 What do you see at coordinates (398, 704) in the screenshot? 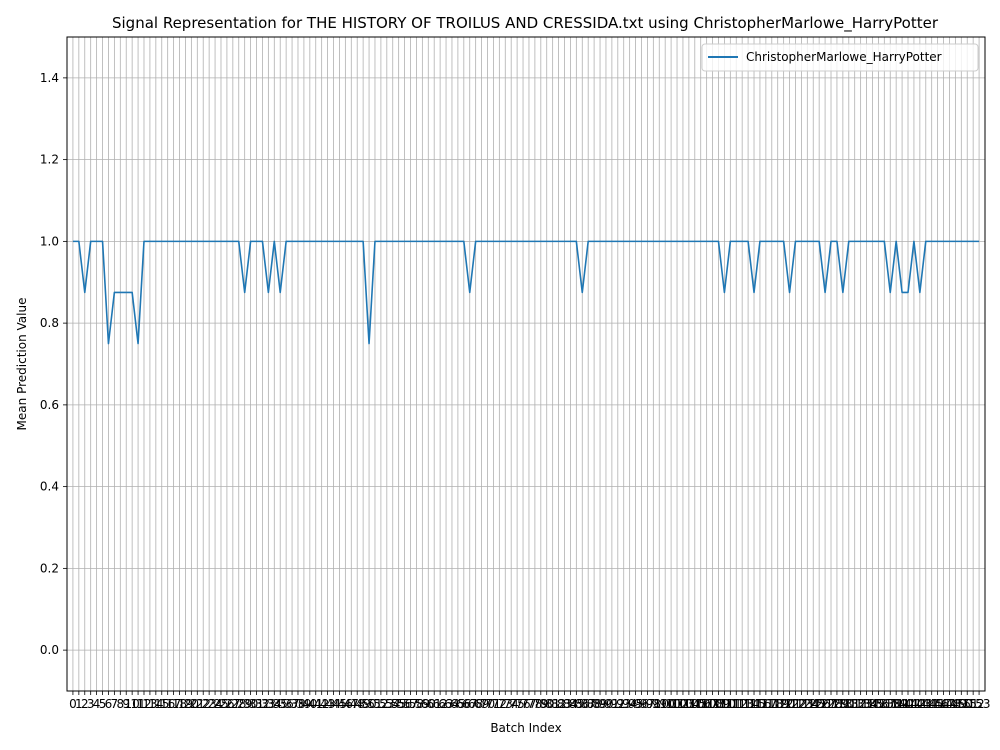
I see `x-tick-label: 55` at bounding box center [398, 704].